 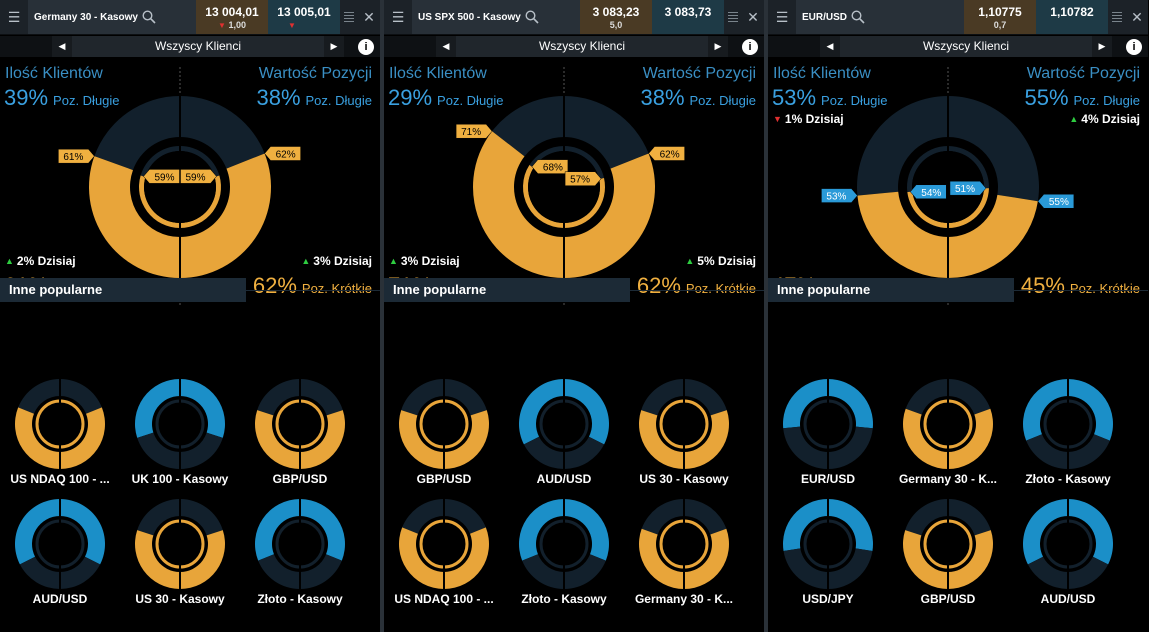 I want to click on spread-value: ▼ 1,00, so click(x=232, y=25).